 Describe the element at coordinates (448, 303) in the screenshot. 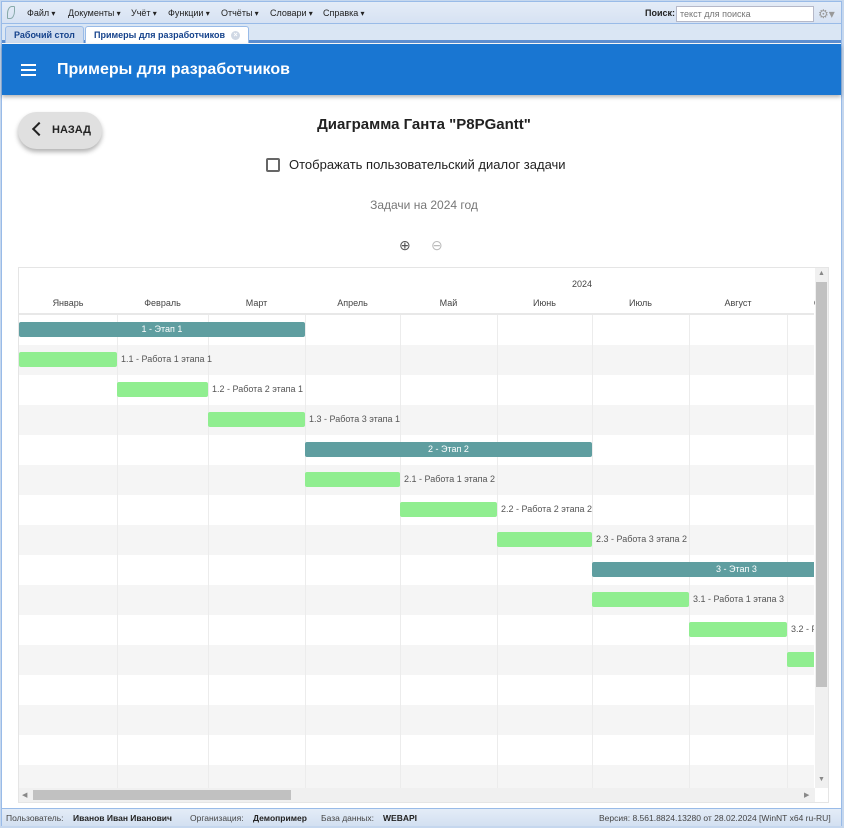

I see `month-label: Май` at that location.